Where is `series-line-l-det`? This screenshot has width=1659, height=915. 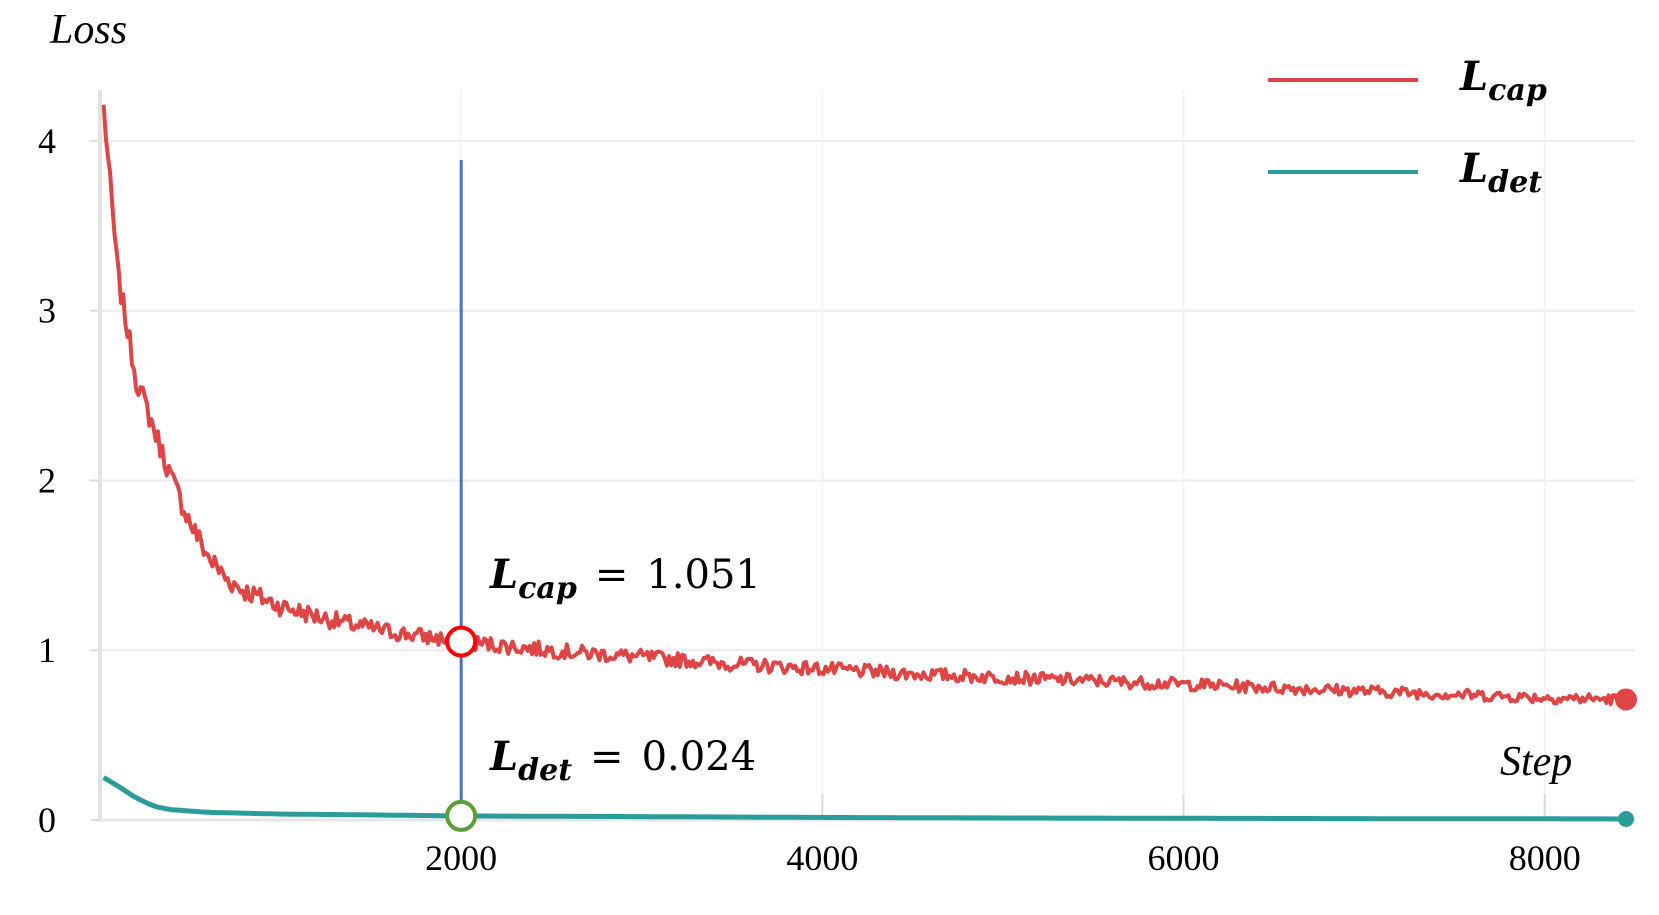
series-line-l-det is located at coordinates (864, 798).